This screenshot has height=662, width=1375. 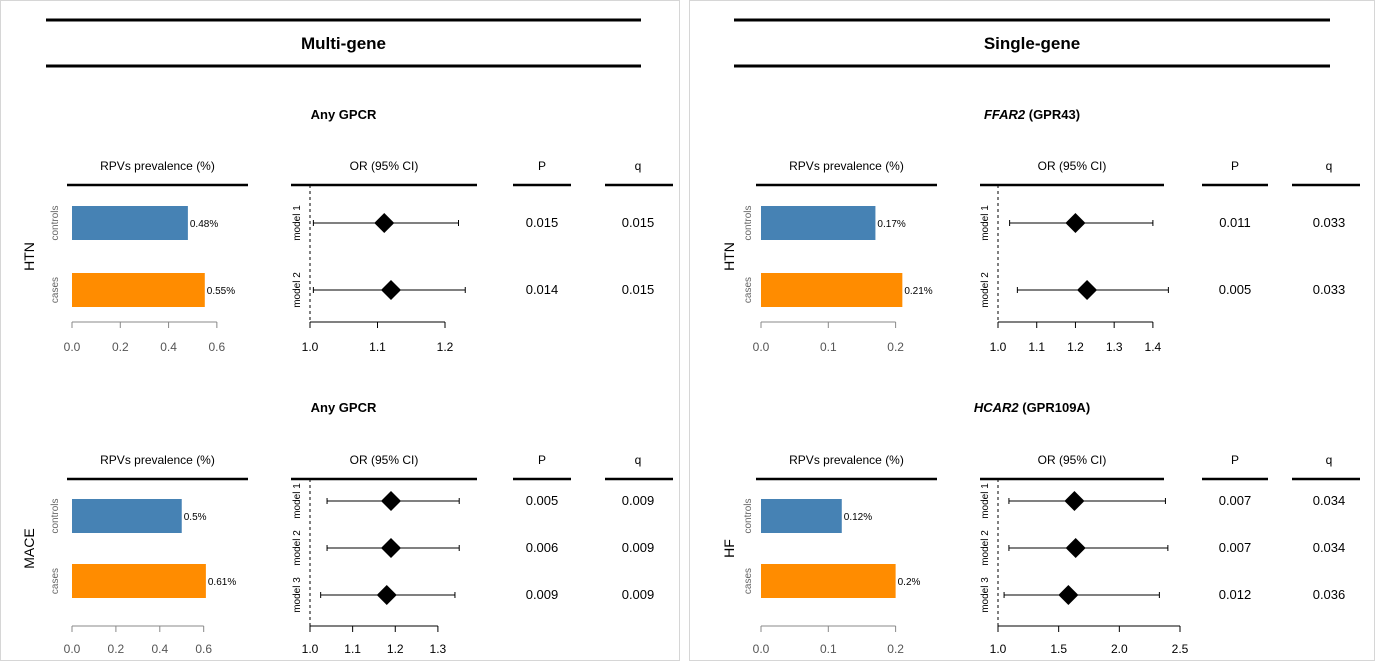 I want to click on bar-value-label: 0.5%, so click(x=195, y=517).